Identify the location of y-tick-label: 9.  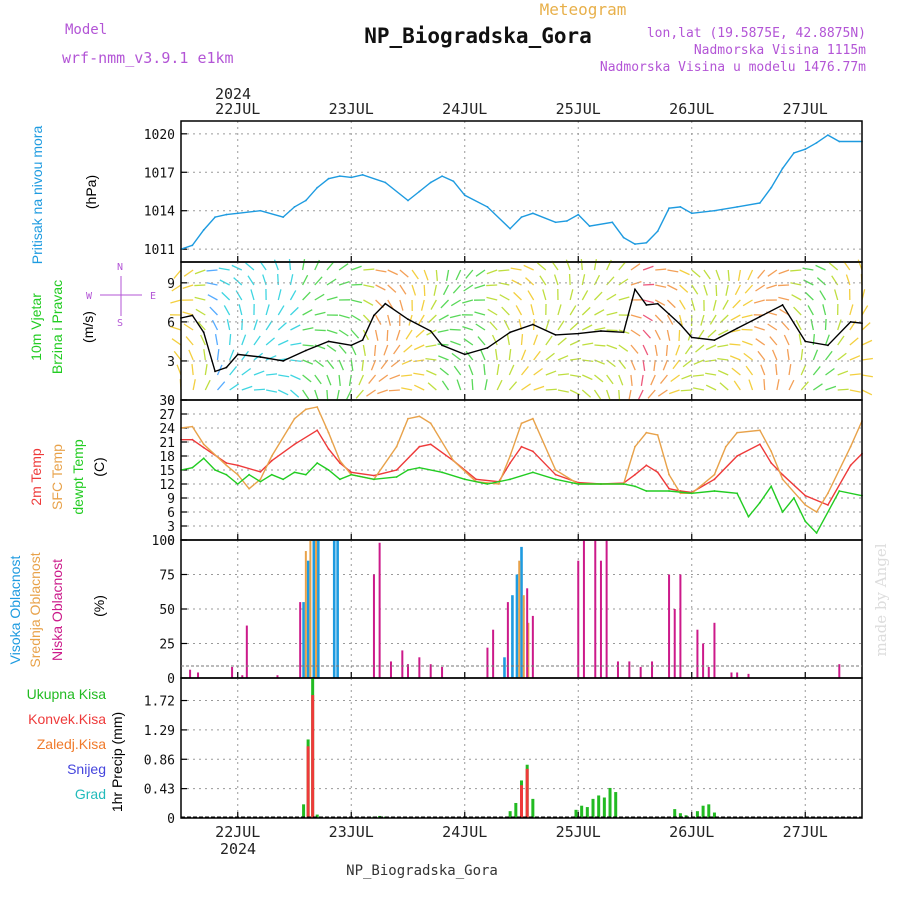
(171, 499).